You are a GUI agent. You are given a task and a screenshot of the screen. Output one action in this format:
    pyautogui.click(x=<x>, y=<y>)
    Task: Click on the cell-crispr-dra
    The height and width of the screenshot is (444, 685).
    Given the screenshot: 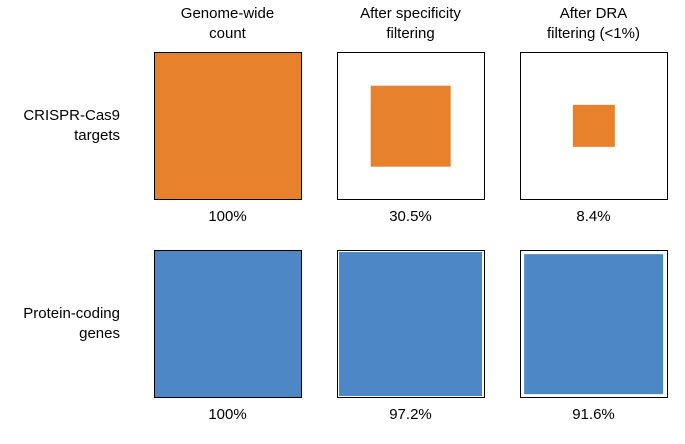 What is the action you would take?
    pyautogui.click(x=593, y=126)
    